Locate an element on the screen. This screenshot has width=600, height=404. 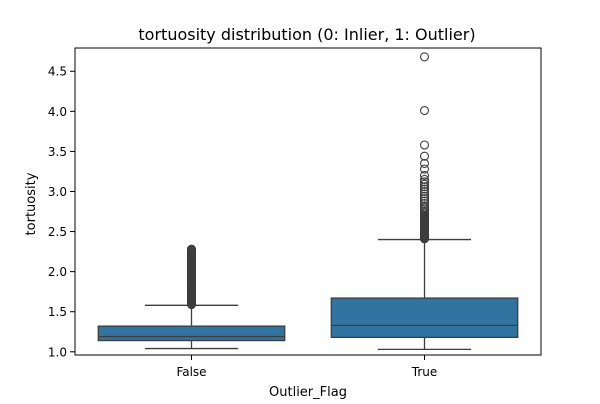
y-tick-label: 4.5 is located at coordinates (57, 72).